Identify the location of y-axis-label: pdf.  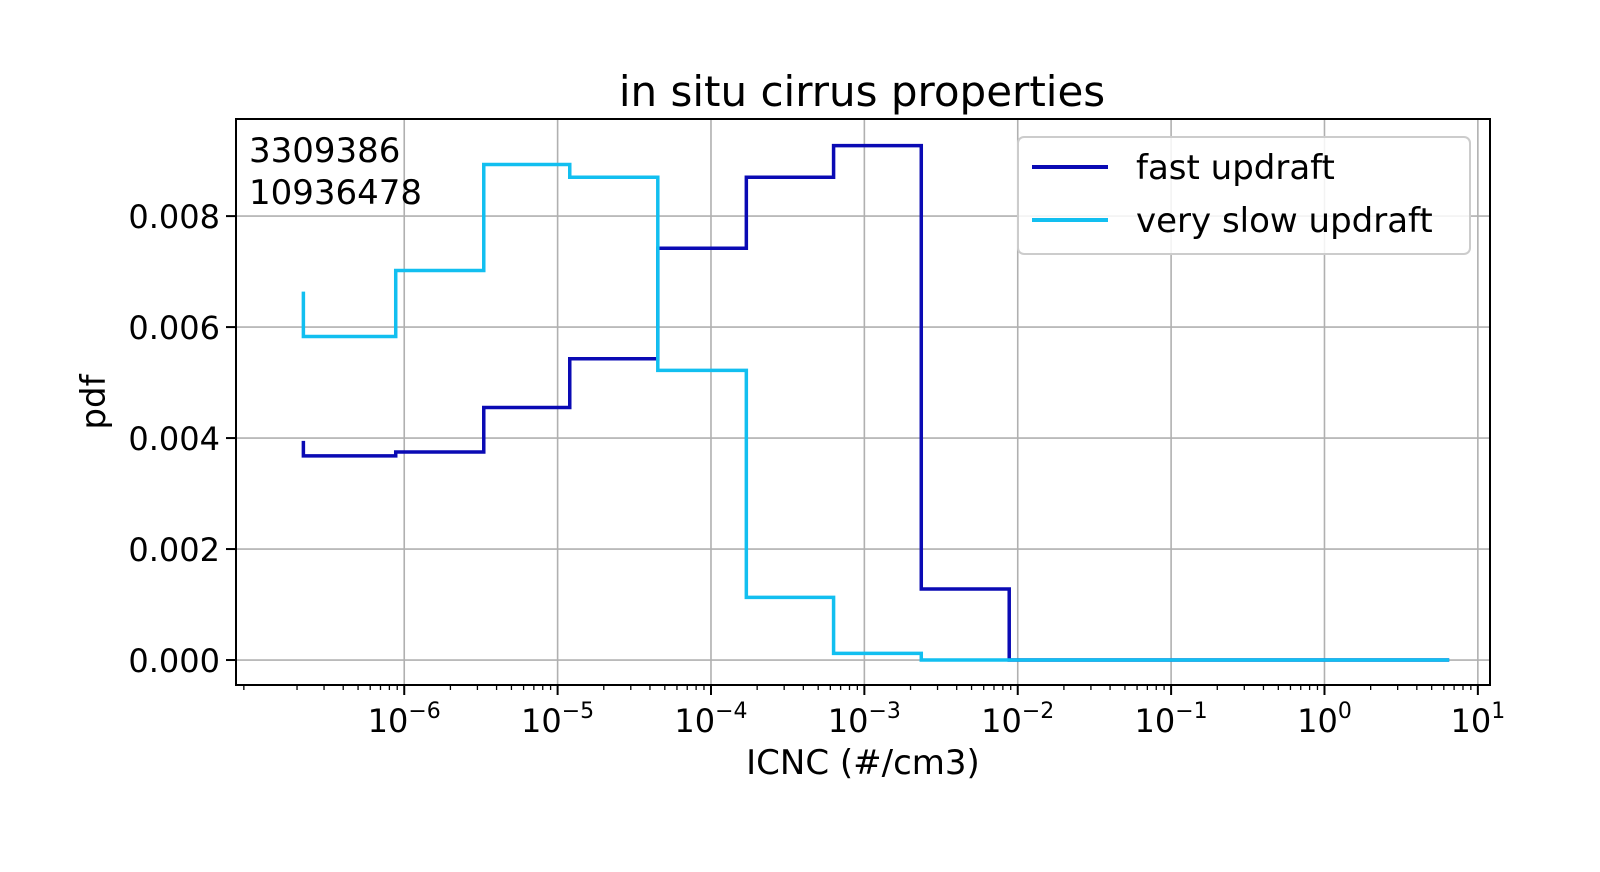
(94, 401).